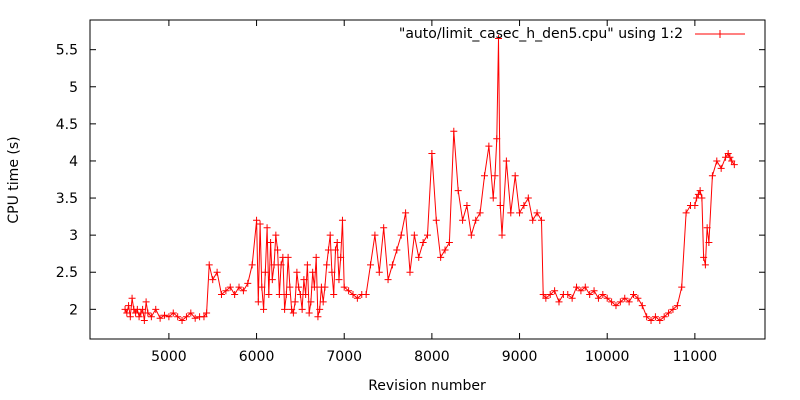 The width and height of the screenshot is (800, 400). What do you see at coordinates (67, 199) in the screenshot?
I see `y-tick-label: 3.5` at bounding box center [67, 199].